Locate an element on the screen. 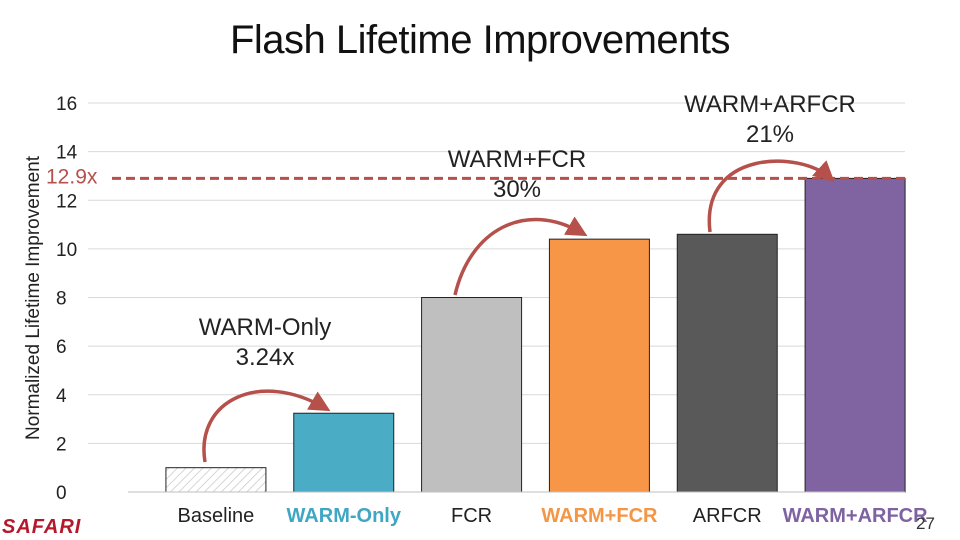 The width and height of the screenshot is (960, 540). y-tick-label: 2 is located at coordinates (61, 444).